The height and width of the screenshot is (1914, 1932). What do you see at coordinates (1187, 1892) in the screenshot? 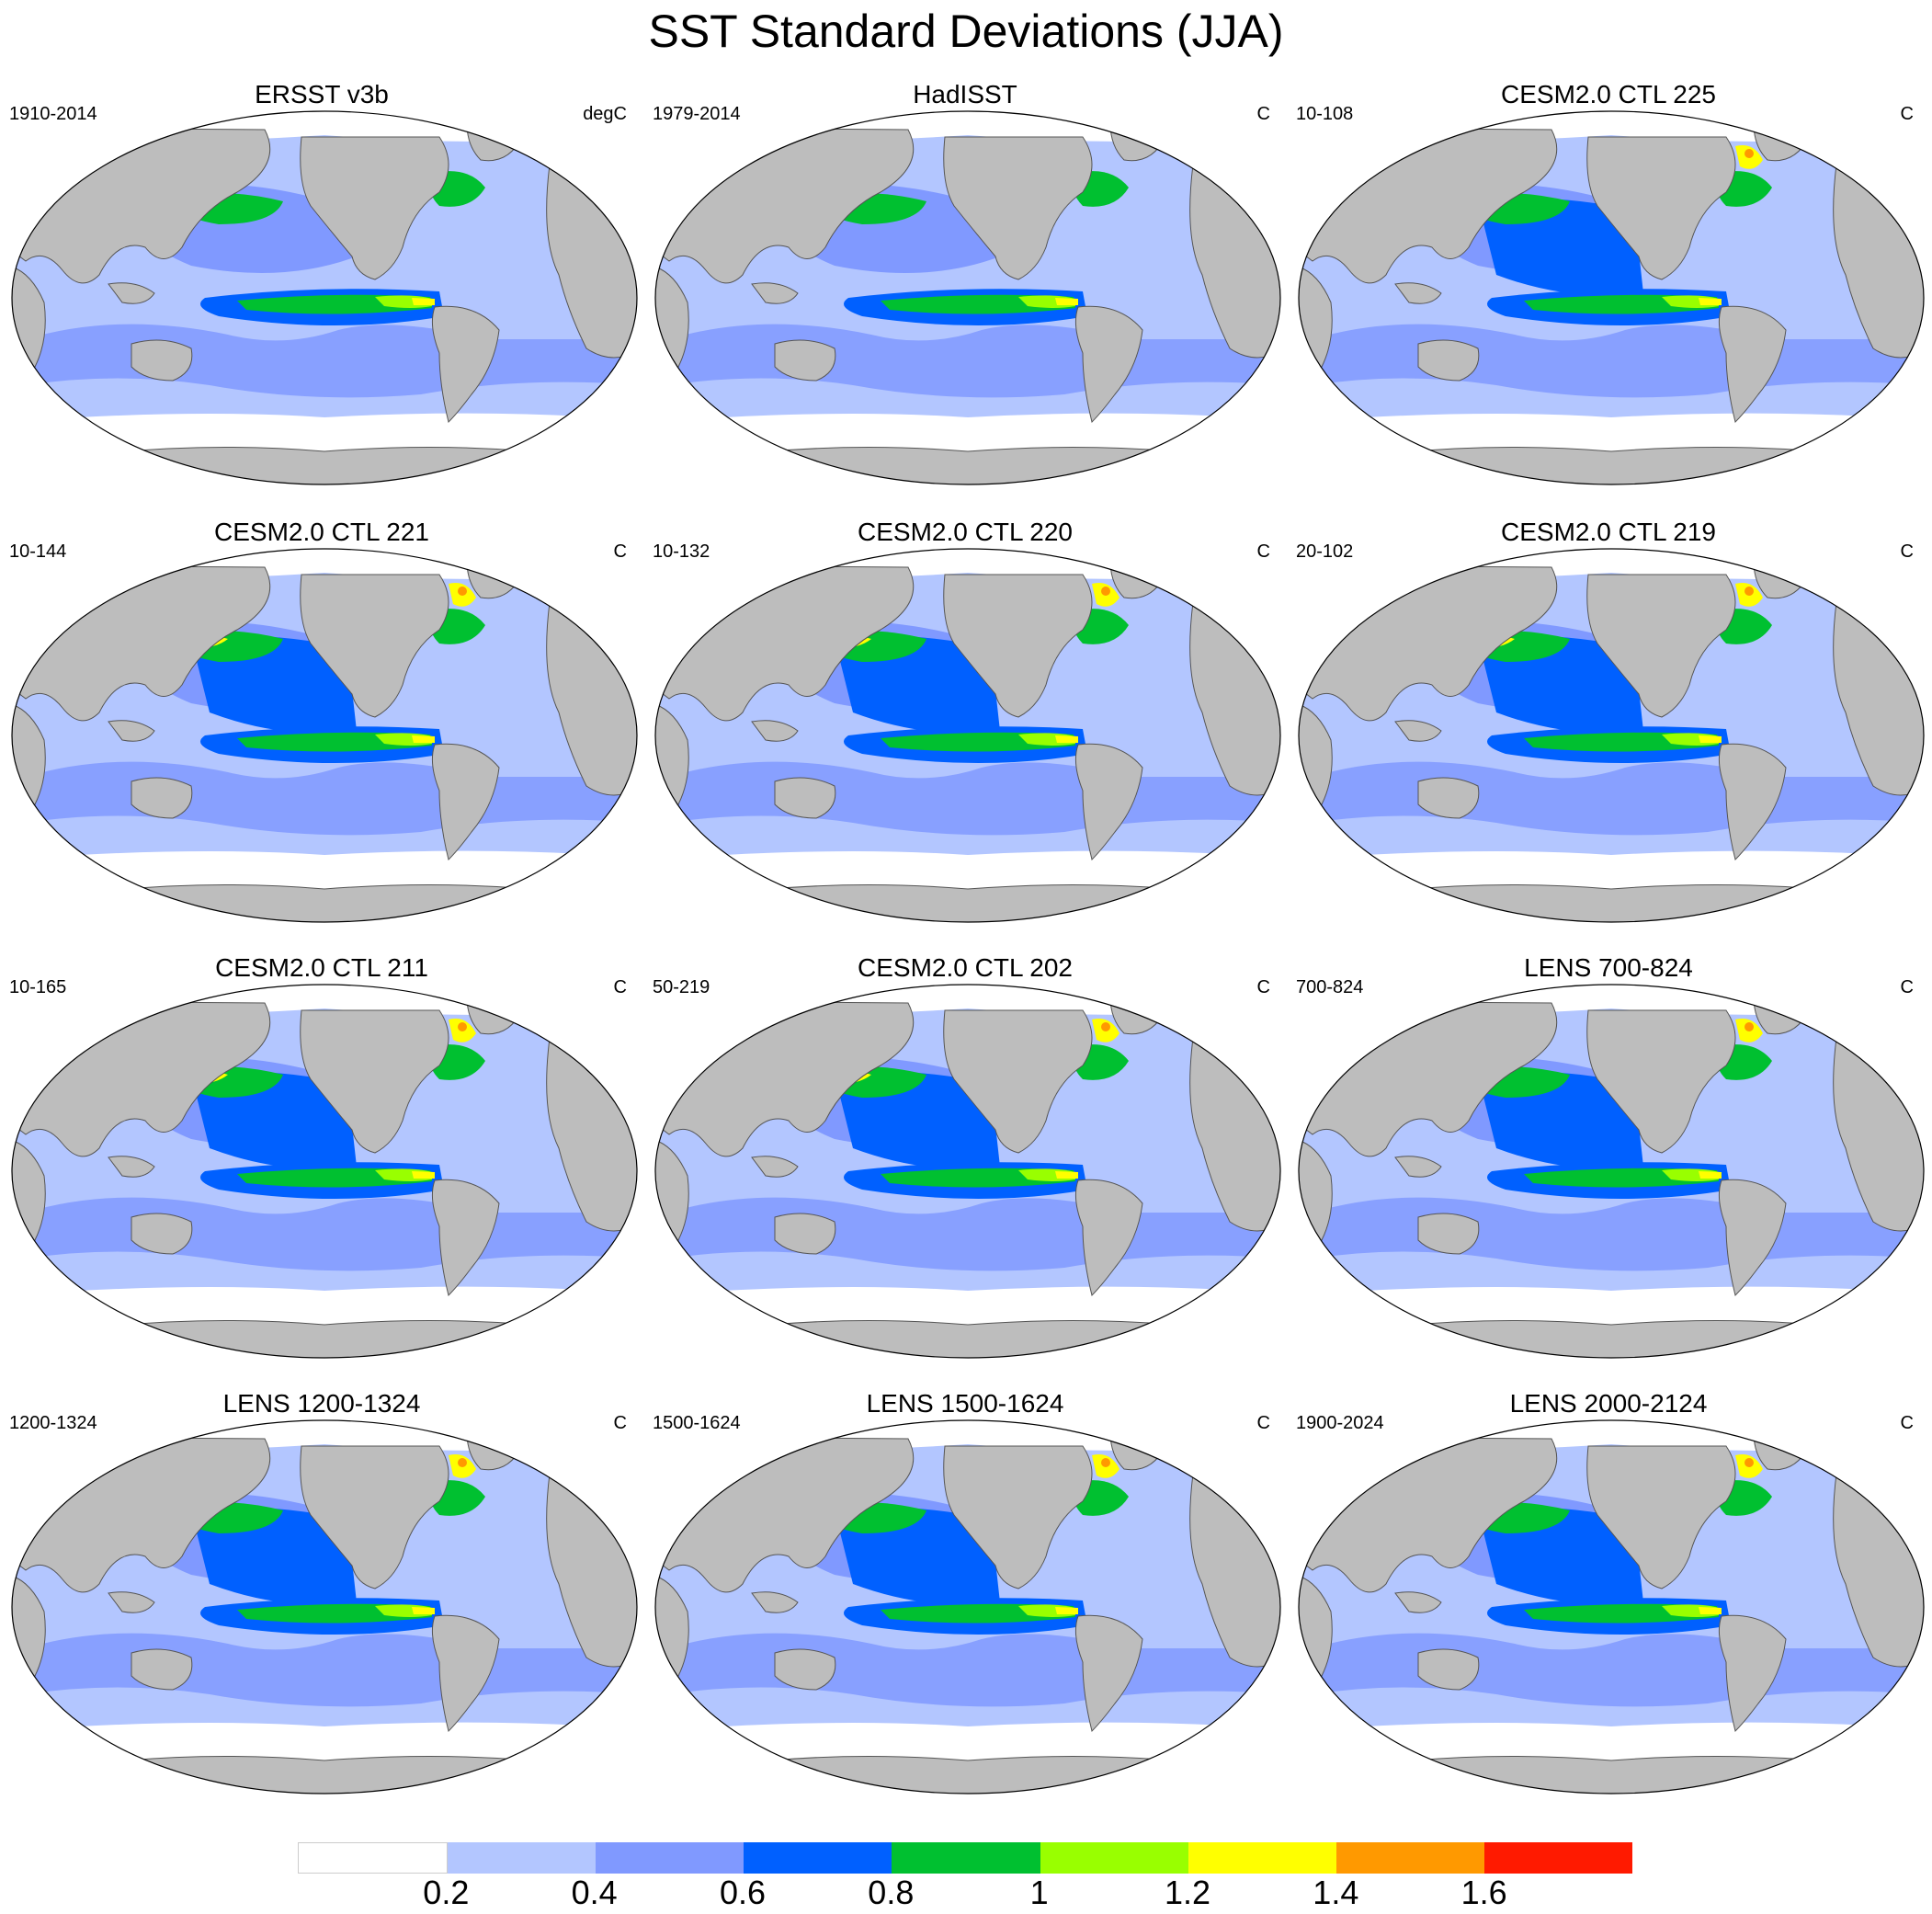
I see `legend-label: 1.2` at bounding box center [1187, 1892].